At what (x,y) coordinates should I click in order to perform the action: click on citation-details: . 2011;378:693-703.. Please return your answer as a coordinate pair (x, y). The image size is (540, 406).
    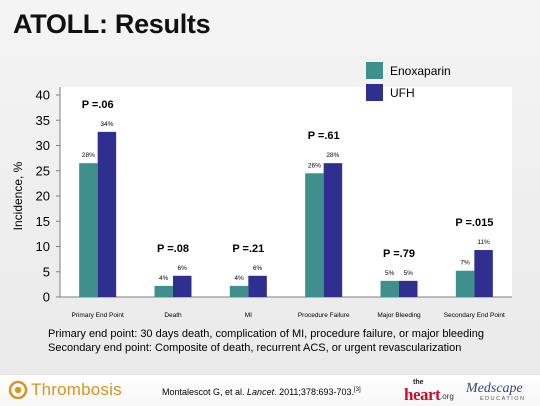
    Looking at the image, I should click on (314, 392).